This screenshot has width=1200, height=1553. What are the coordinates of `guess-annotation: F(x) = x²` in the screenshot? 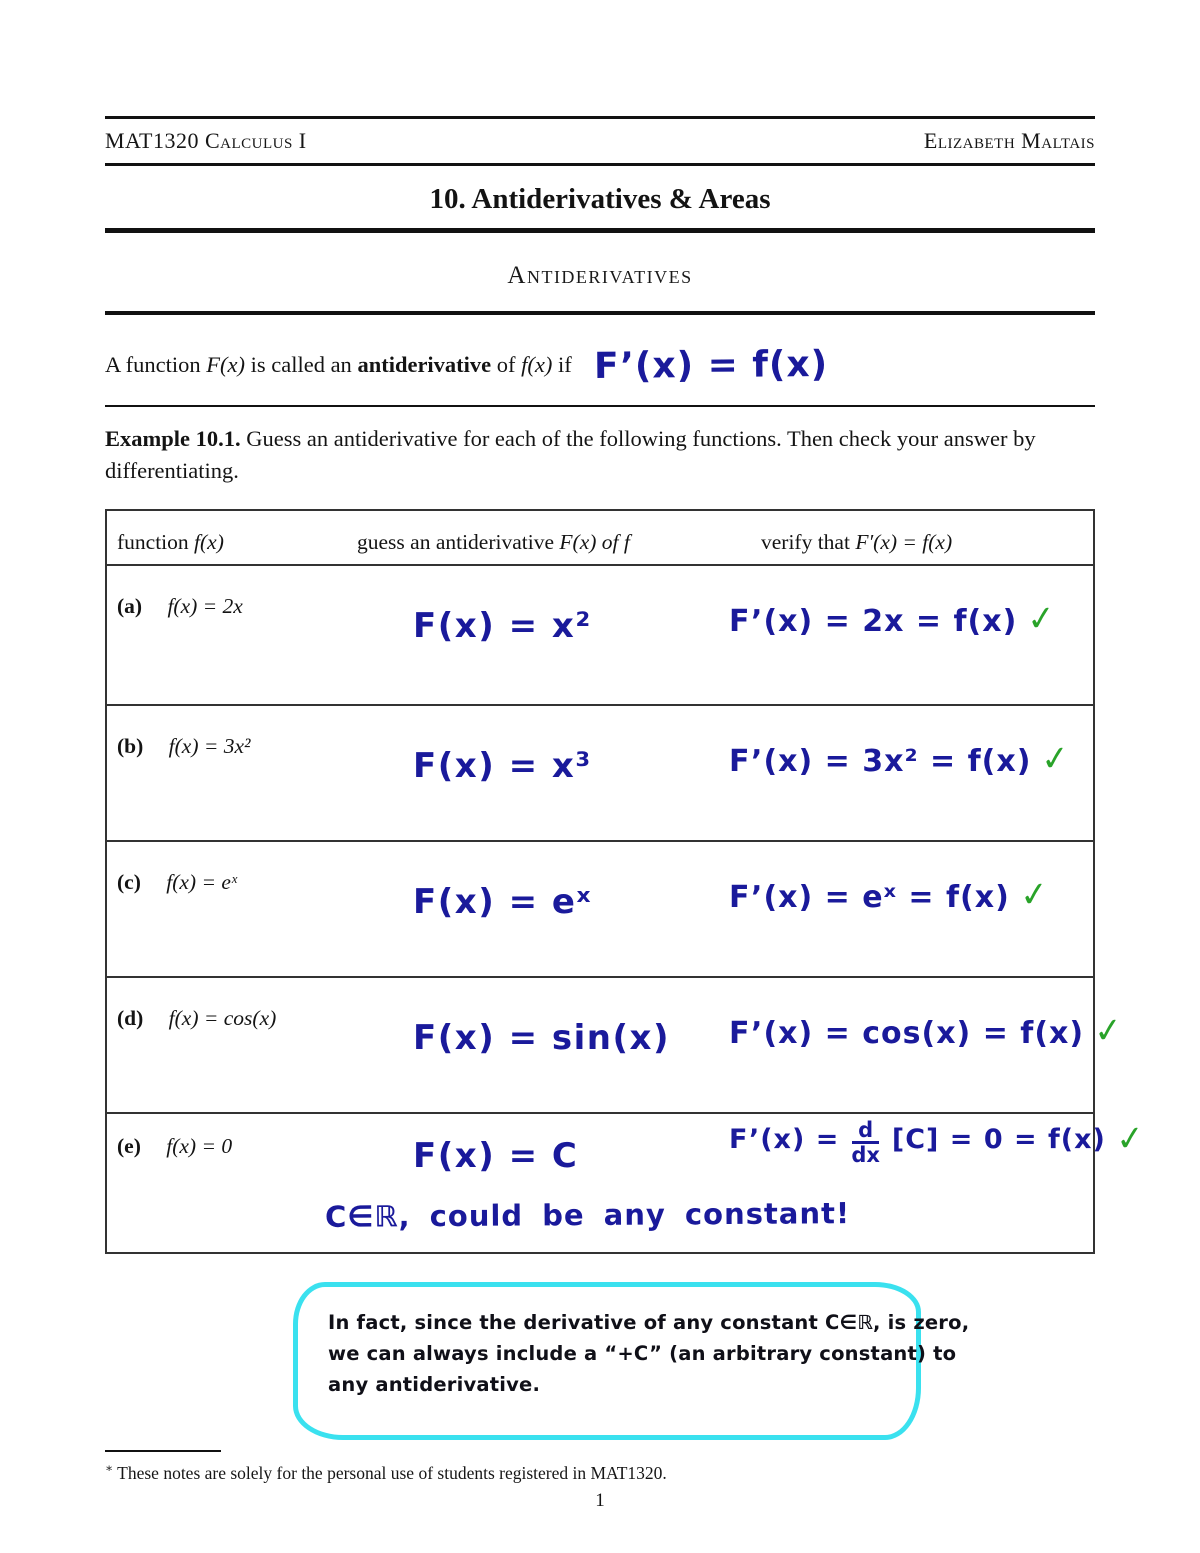 It's located at (502, 626).